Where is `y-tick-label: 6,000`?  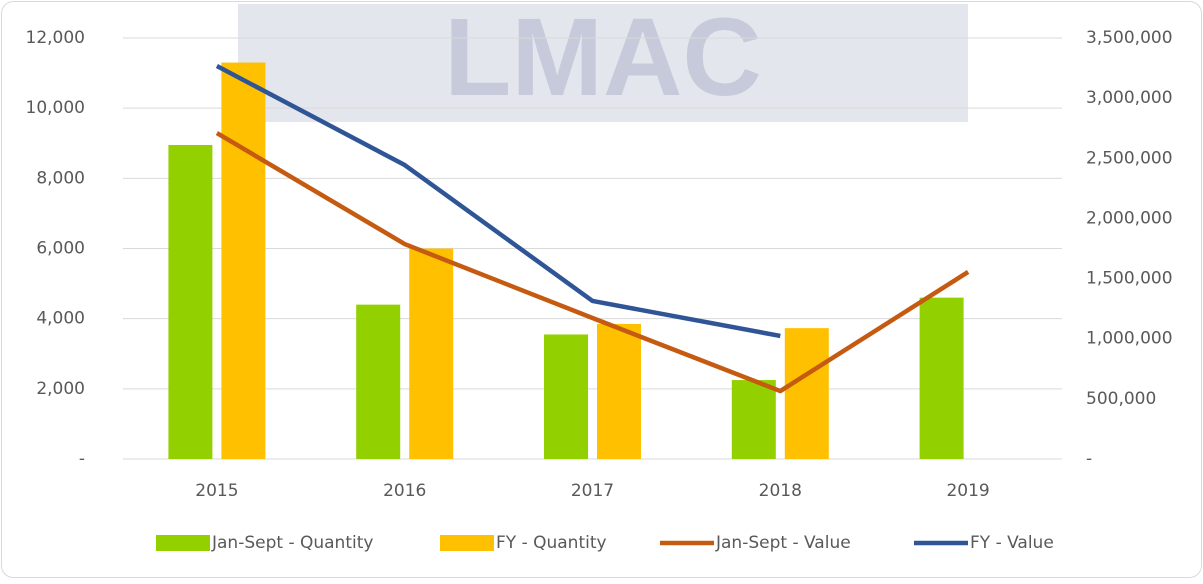 y-tick-label: 6,000 is located at coordinates (60, 249).